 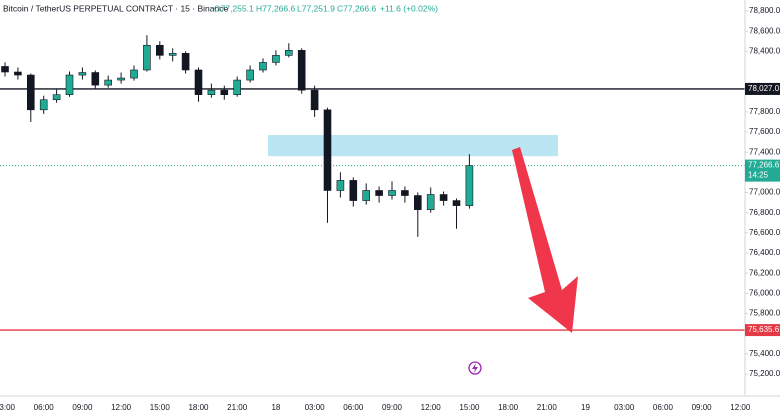 What do you see at coordinates (764, 50) in the screenshot?
I see `y-tick-label: 78,400.0` at bounding box center [764, 50].